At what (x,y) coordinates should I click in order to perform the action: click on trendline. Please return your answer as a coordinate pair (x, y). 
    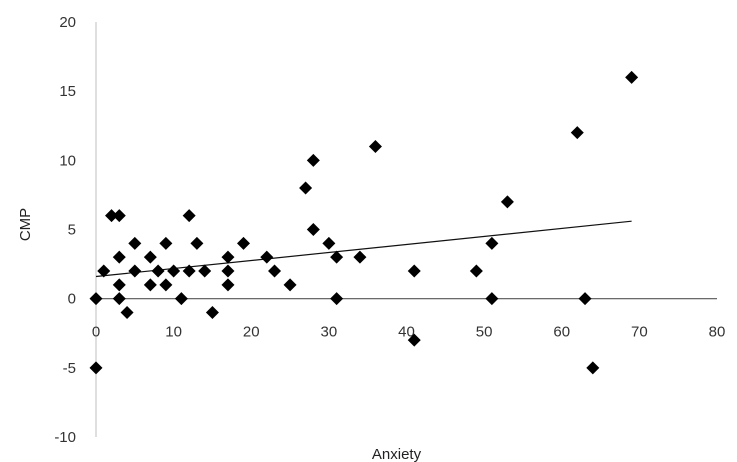
    Looking at the image, I should click on (363, 249).